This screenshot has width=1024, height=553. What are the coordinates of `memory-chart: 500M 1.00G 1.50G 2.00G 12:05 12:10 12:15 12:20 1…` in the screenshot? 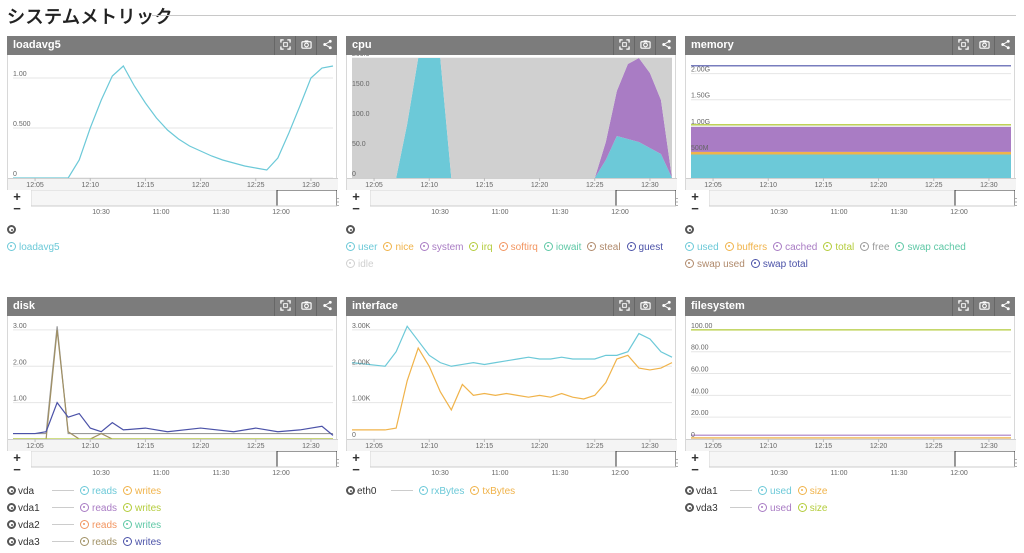 It's located at (850, 122).